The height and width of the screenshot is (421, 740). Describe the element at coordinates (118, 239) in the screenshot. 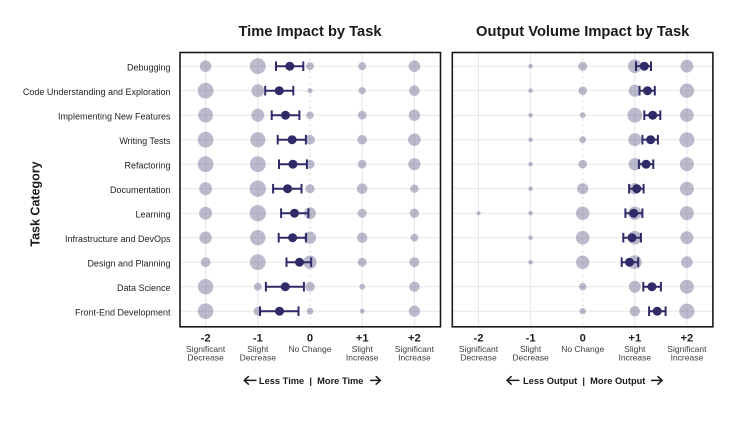

I see `svg-text: Infrastructure and DevOps` at that location.